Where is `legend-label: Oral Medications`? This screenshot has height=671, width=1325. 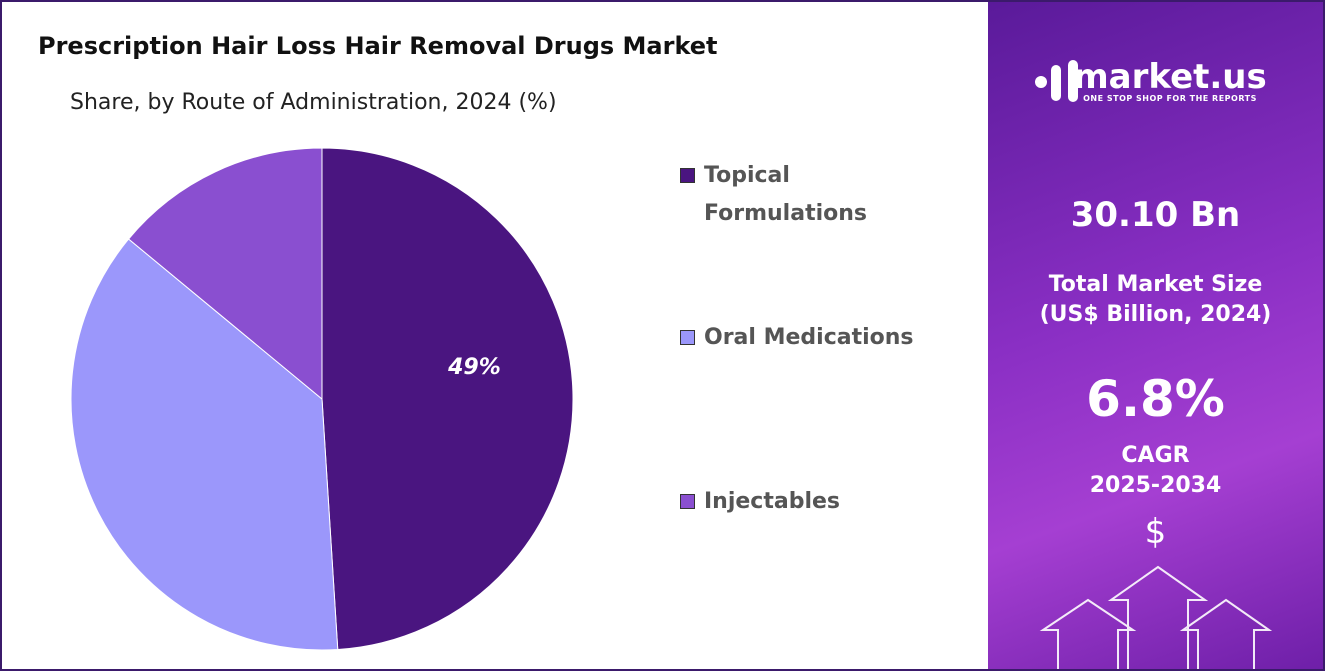 legend-label: Oral Medications is located at coordinates (809, 337).